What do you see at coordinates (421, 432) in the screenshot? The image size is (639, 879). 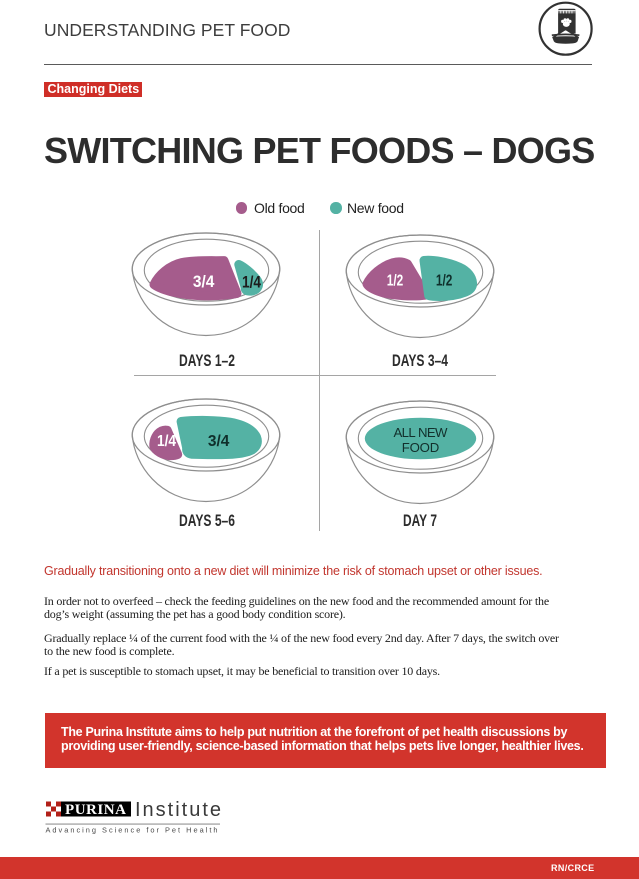 I see `svg-text: ALL NEW` at bounding box center [421, 432].